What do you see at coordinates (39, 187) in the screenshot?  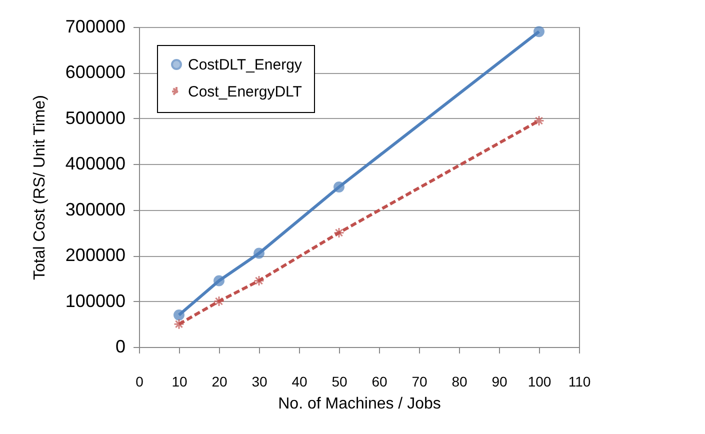 I see `y-axis-title: Total Cost (RS/ Unit Time)` at bounding box center [39, 187].